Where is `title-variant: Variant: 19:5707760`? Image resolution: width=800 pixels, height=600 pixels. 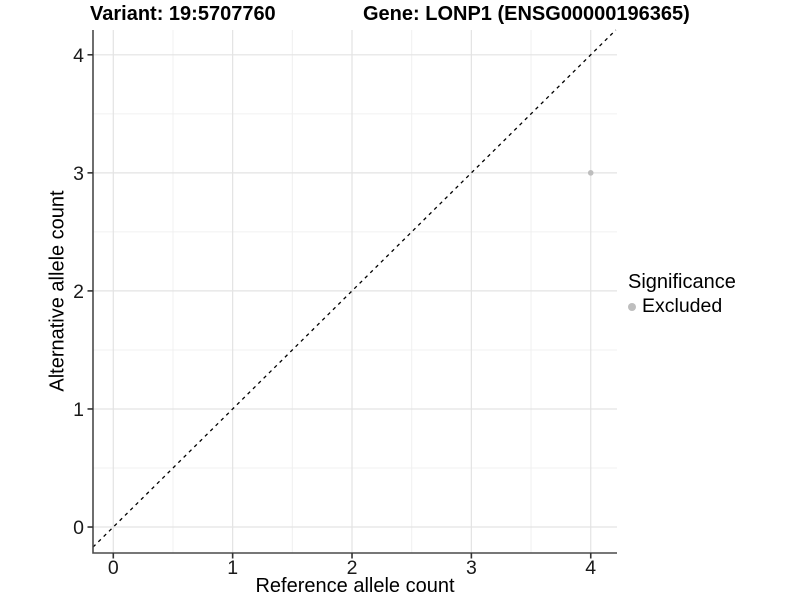 title-variant: Variant: 19:5707760 is located at coordinates (183, 14).